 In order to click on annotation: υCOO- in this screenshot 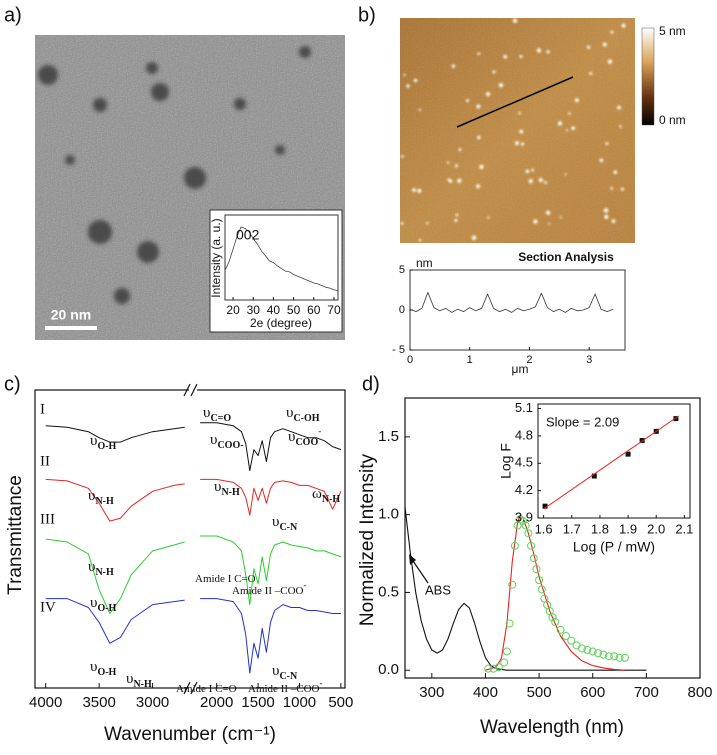, I will do `click(227, 441)`.